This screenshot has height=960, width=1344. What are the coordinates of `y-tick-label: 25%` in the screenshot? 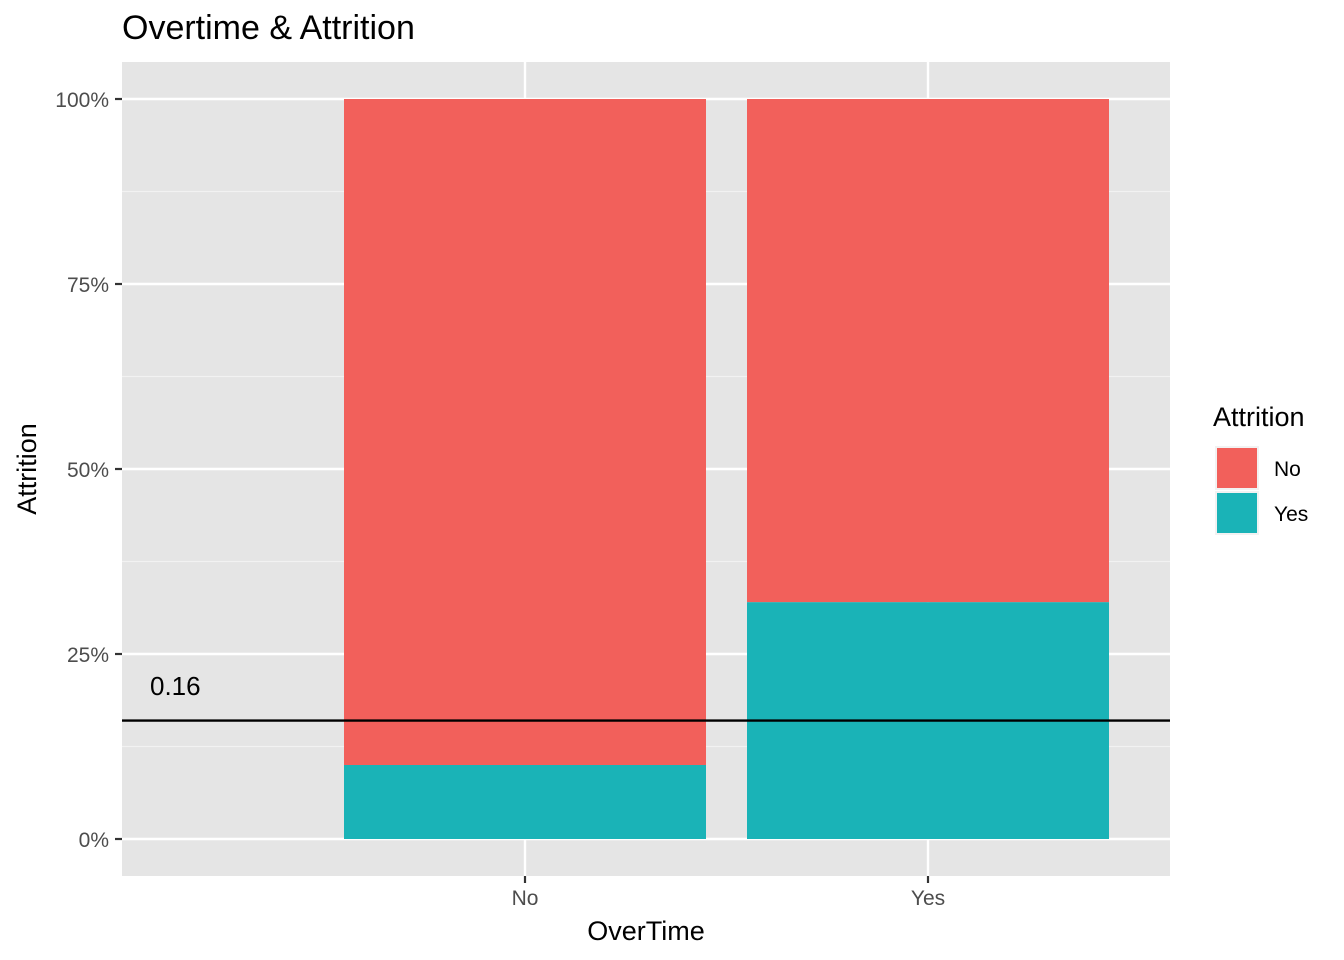 It's located at (88, 655).